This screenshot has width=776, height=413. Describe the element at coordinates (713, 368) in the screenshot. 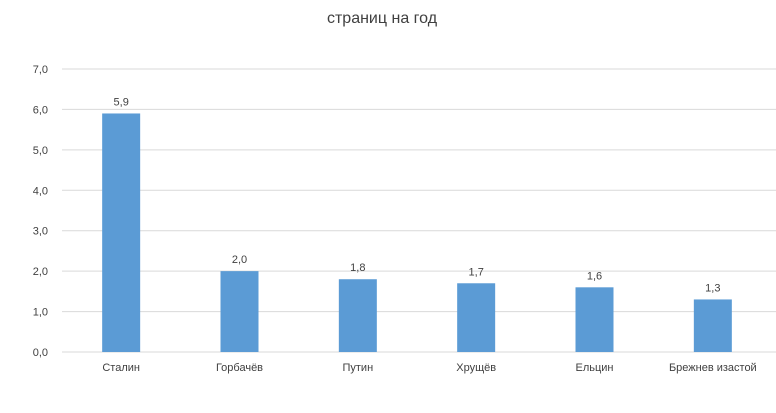

I see `category-label: Брежнев изастой` at that location.